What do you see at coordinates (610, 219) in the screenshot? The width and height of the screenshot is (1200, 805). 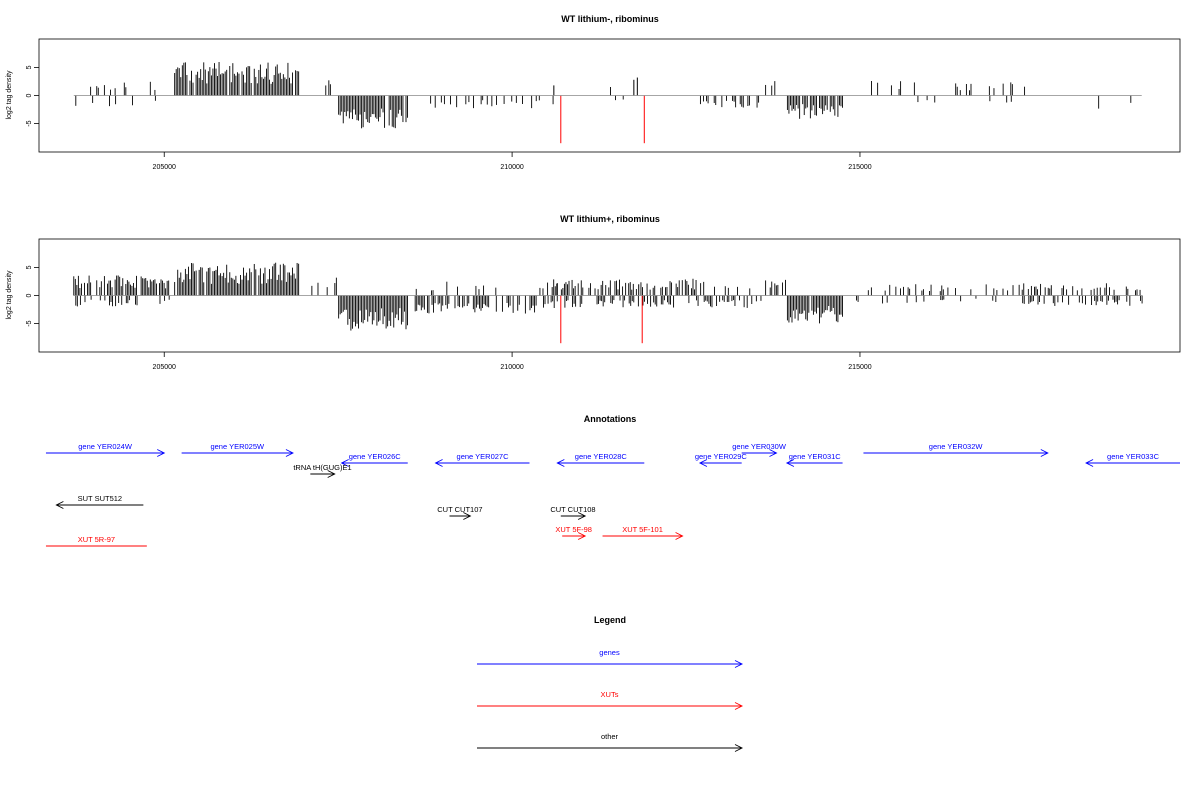 I see `panel-title: WT lithium+, ribominus` at bounding box center [610, 219].